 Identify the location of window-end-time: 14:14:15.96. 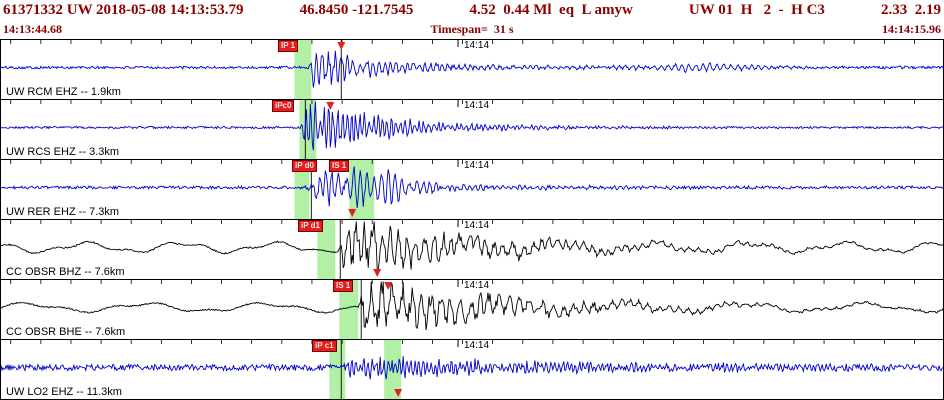
(911, 29).